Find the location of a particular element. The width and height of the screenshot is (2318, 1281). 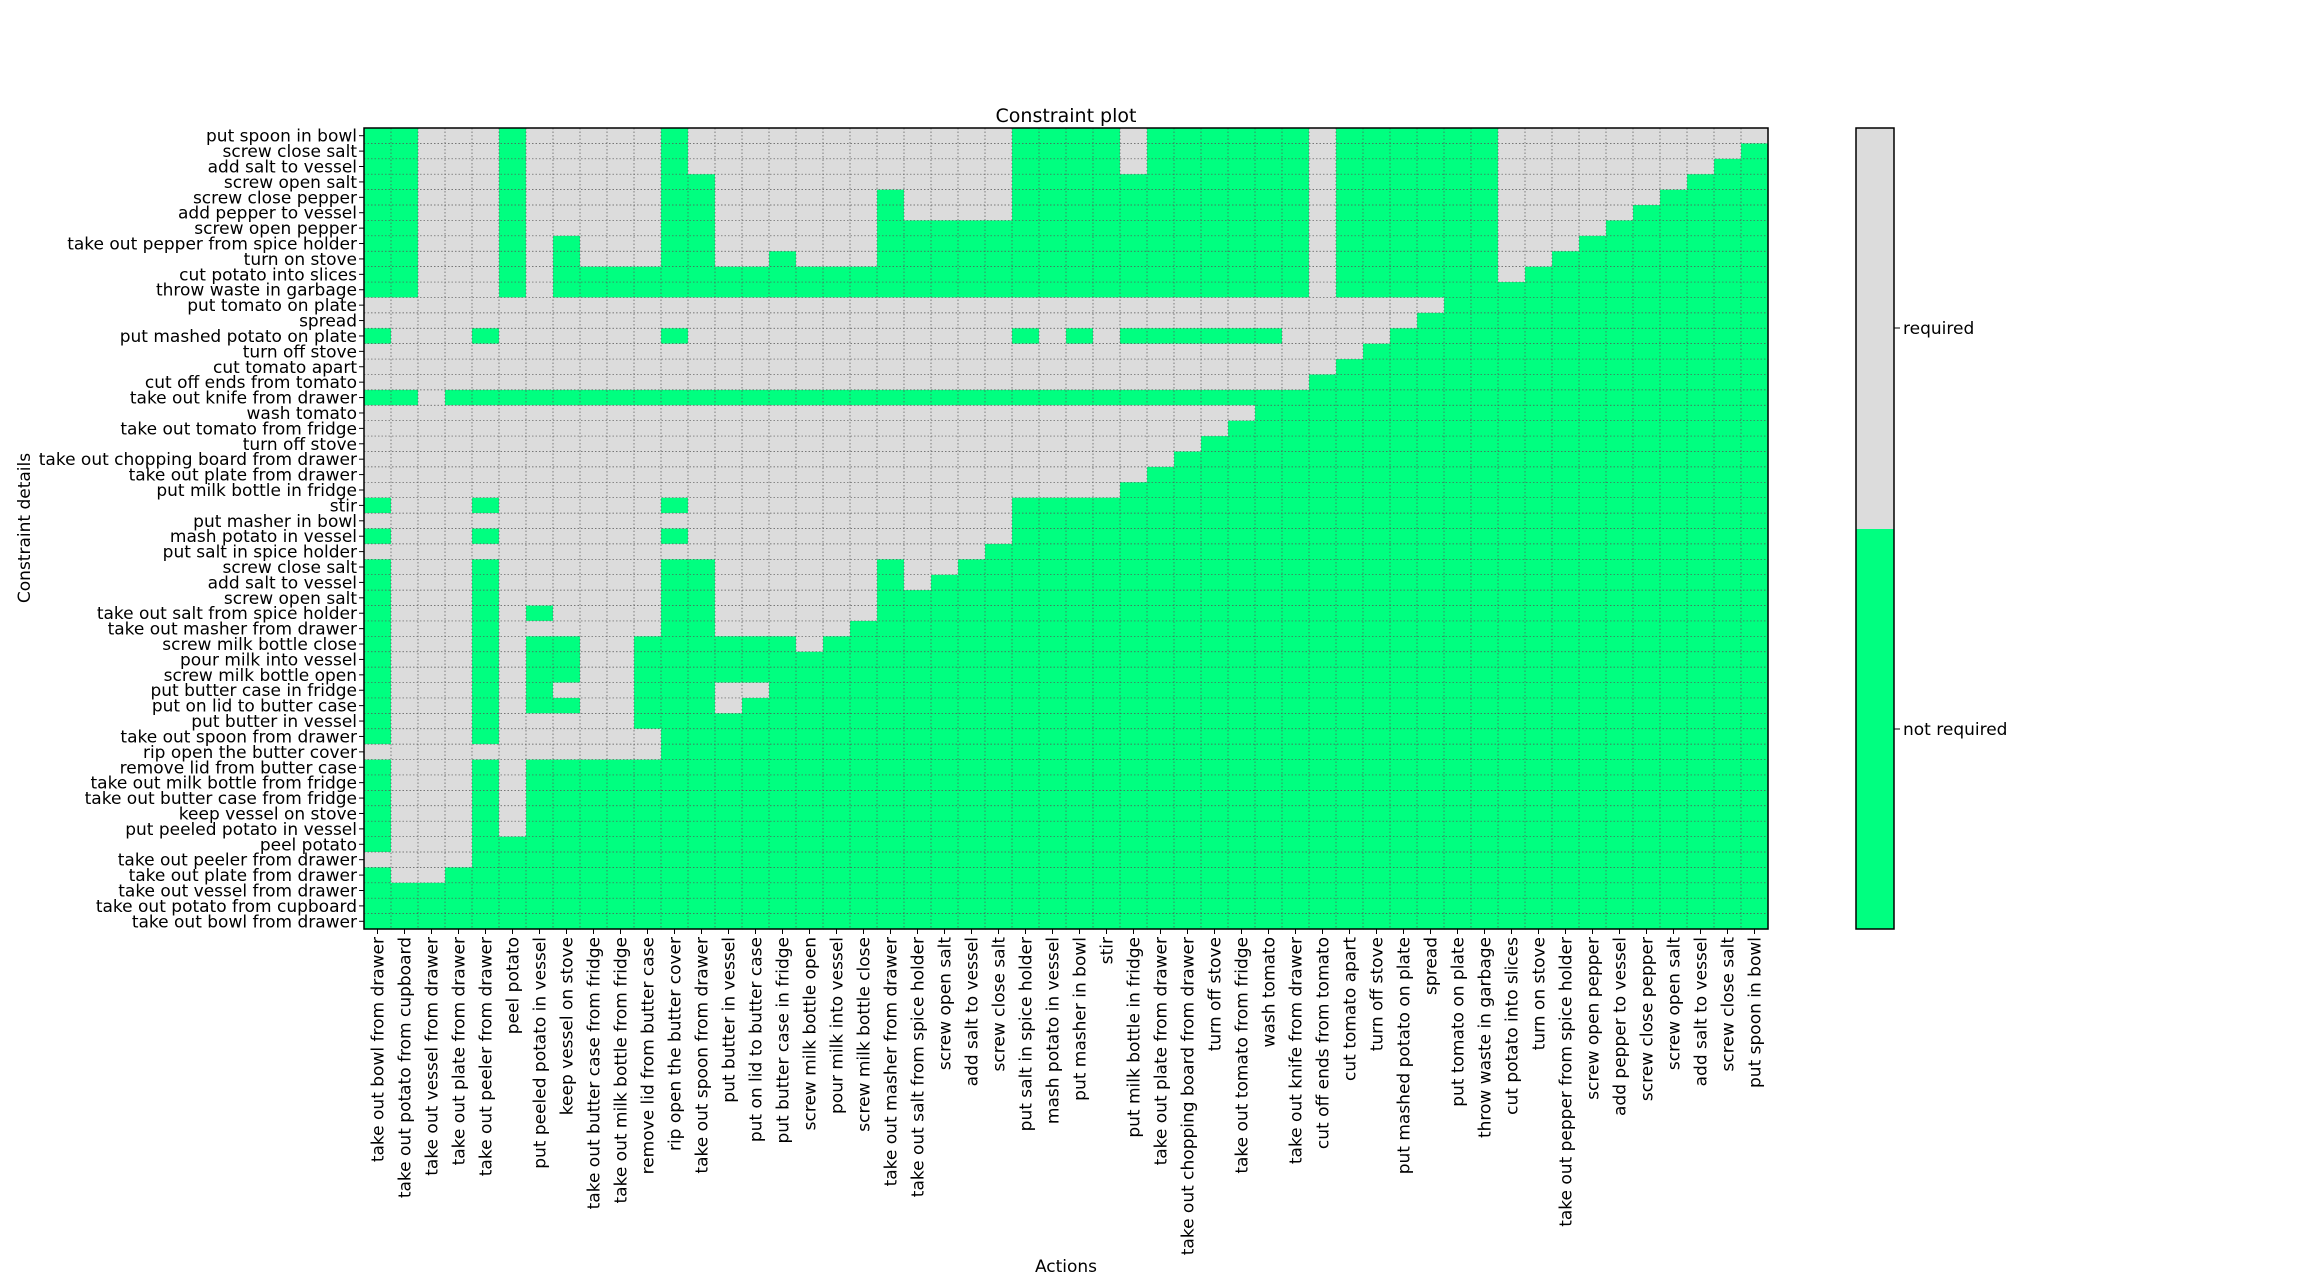

y-tick-label: put butter in vessel is located at coordinates (274, 722).